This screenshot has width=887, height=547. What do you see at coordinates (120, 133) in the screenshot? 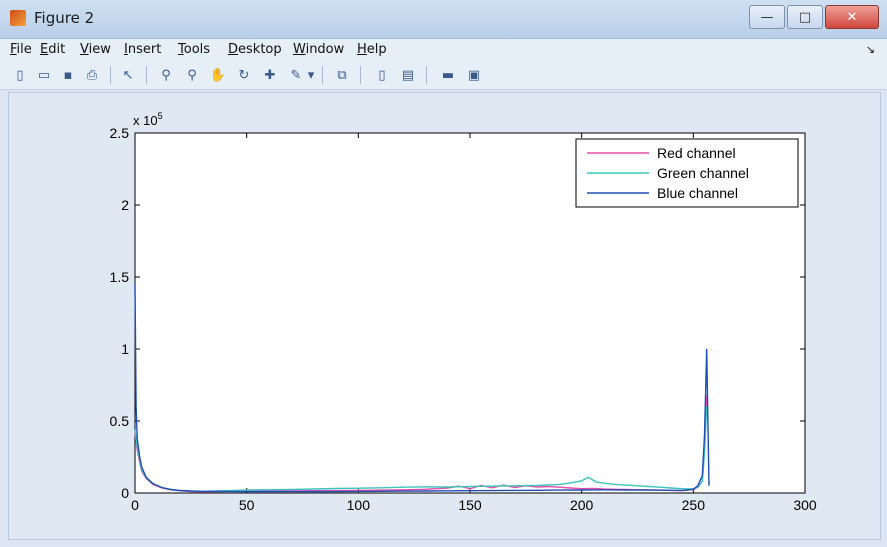
I see `y-tick-label: 2.5` at bounding box center [120, 133].